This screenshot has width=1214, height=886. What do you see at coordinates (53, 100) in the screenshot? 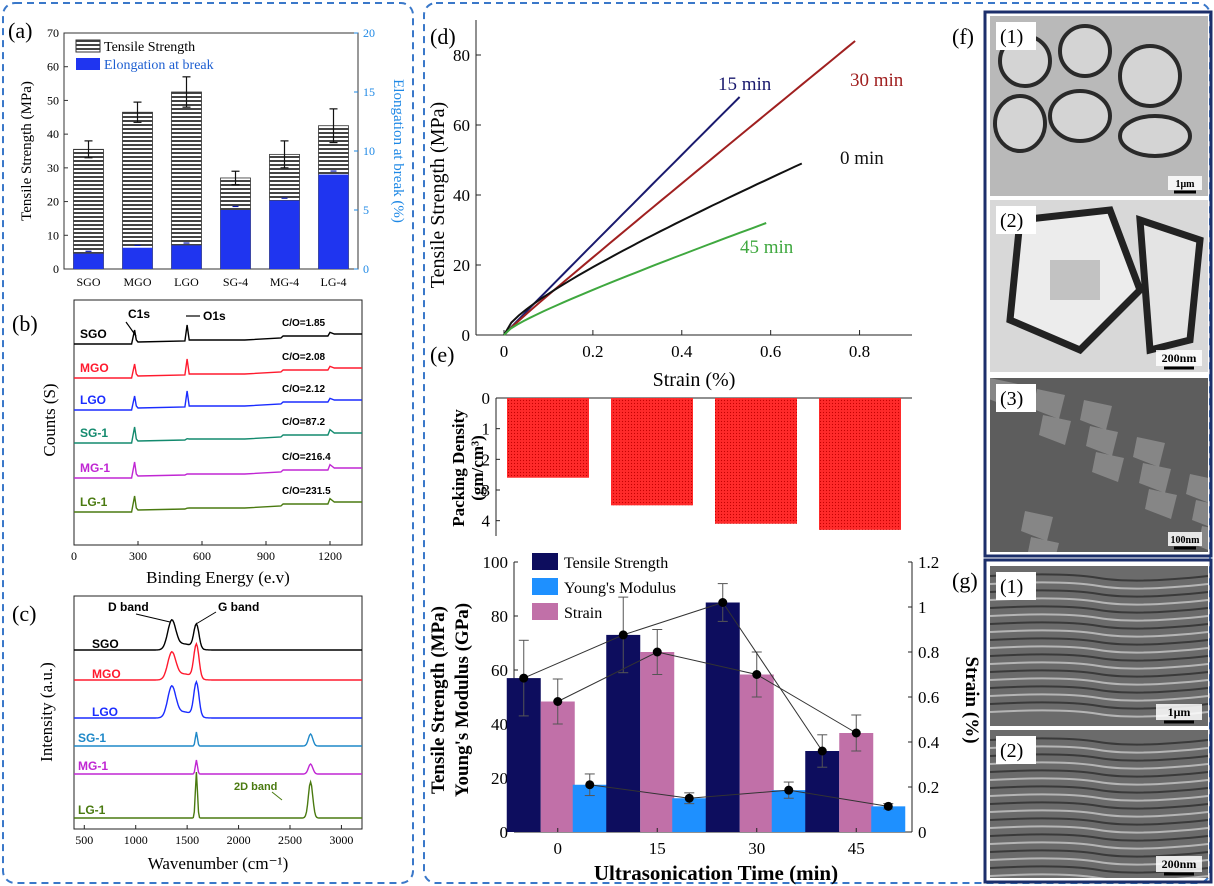
I see `y-tick-label: 50` at bounding box center [53, 100].